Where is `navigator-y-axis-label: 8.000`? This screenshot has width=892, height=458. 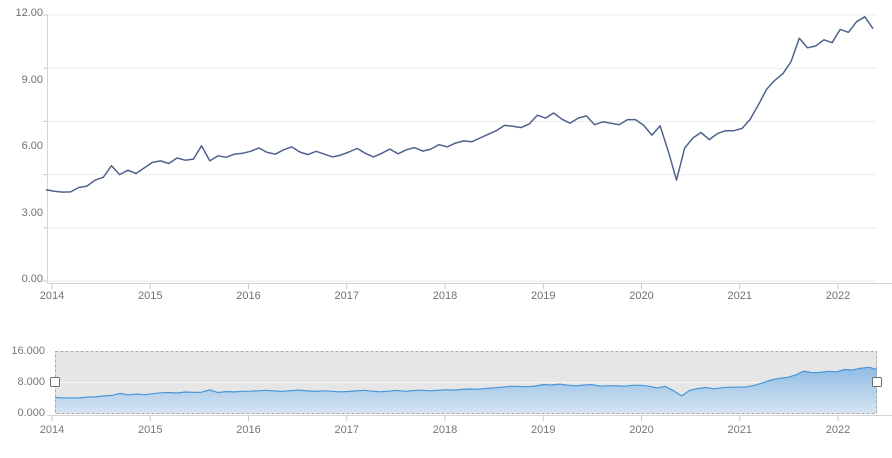 navigator-y-axis-label: 8.000 is located at coordinates (31, 381).